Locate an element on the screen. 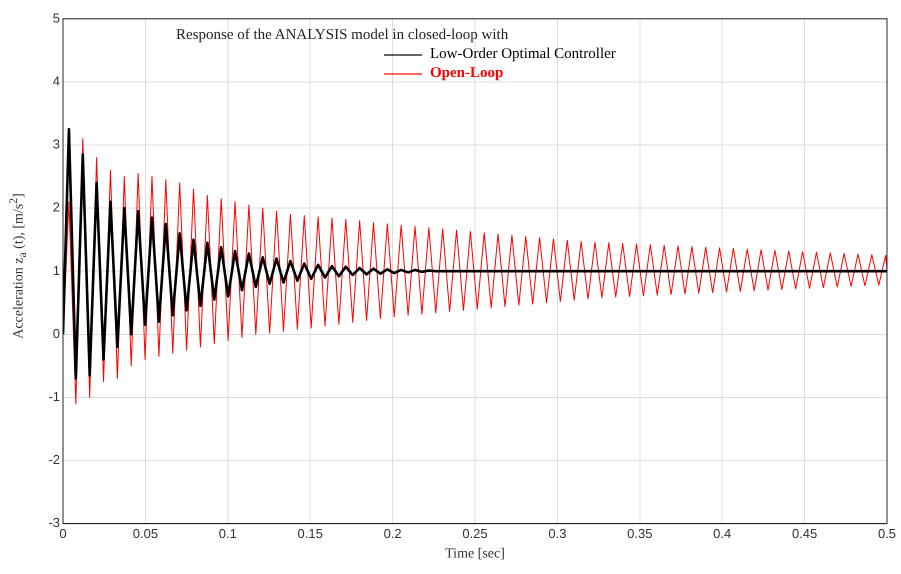 The image size is (901, 574). y-tick-label: -3 is located at coordinates (54, 522).